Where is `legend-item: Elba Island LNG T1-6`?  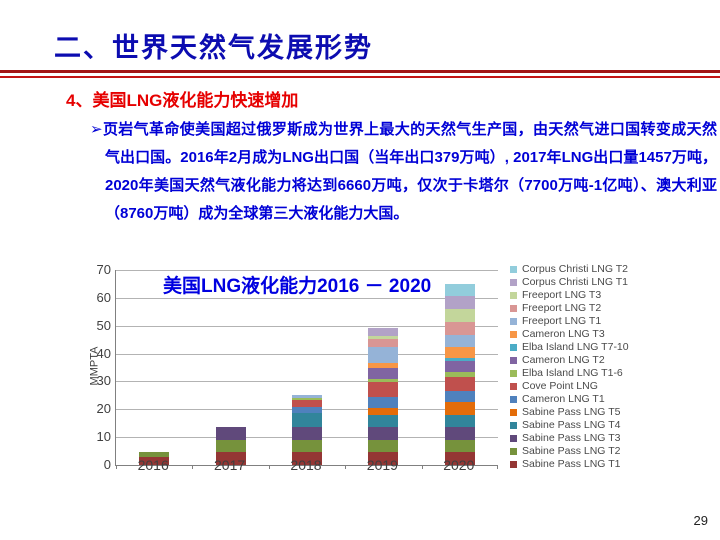
legend-item: Elba Island LNG T1-6 is located at coordinates (569, 373).